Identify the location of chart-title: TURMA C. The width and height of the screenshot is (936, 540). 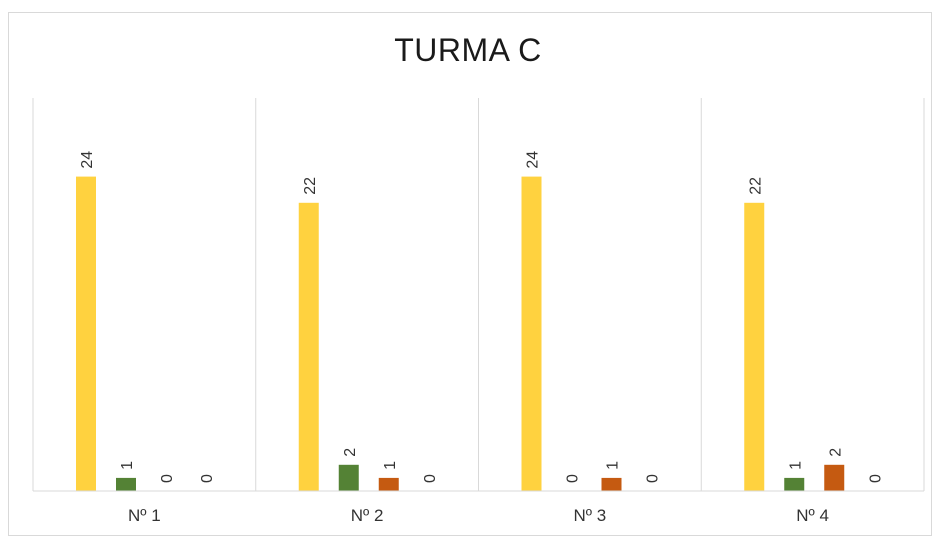
(468, 50).